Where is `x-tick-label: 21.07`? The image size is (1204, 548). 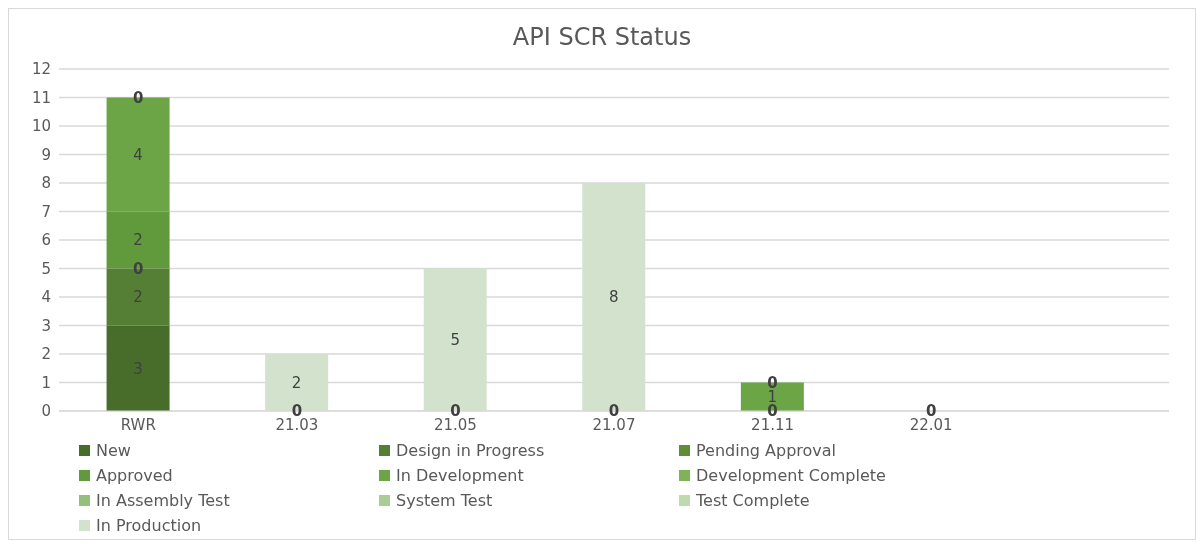
x-tick-label: 21.07 is located at coordinates (614, 424).